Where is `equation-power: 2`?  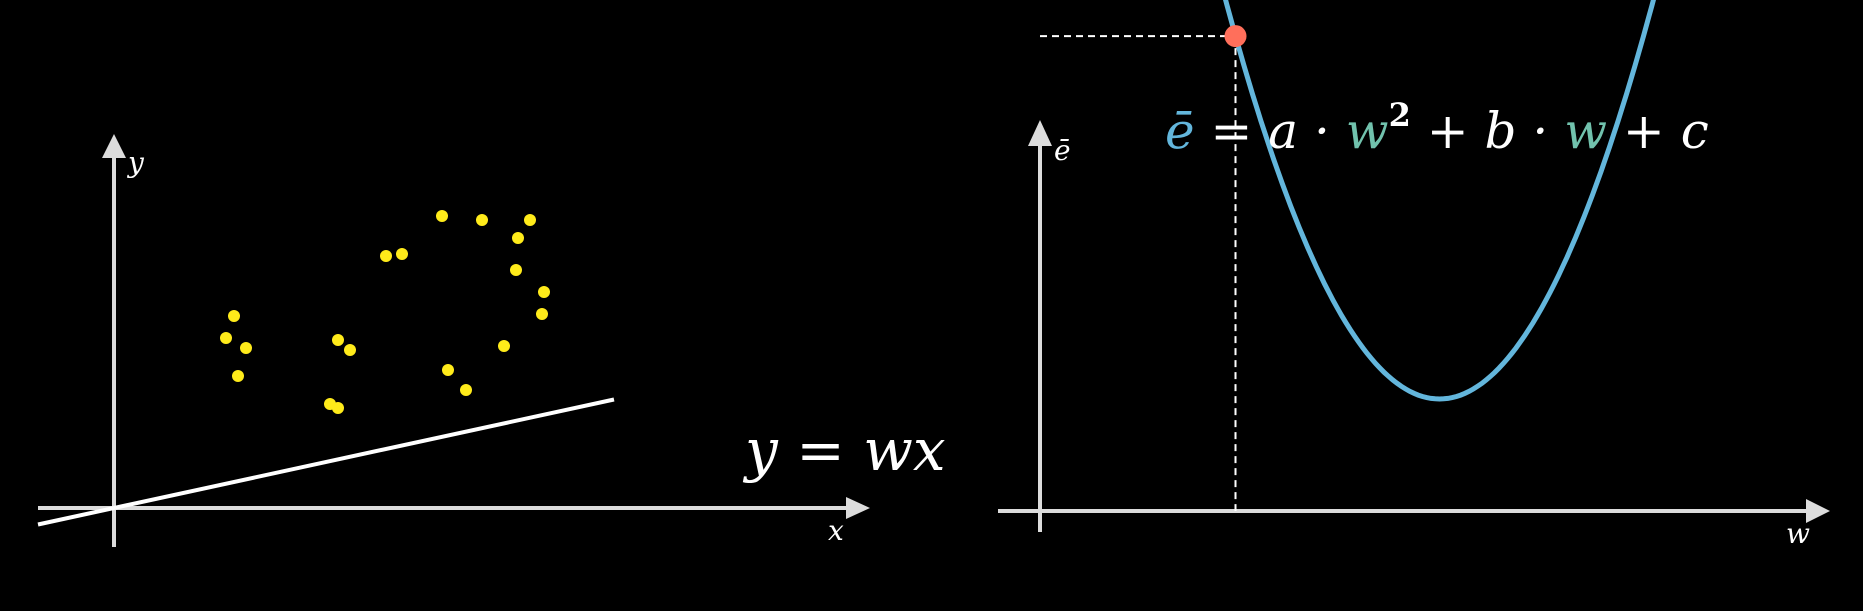 equation-power: 2 is located at coordinates (1400, 115).